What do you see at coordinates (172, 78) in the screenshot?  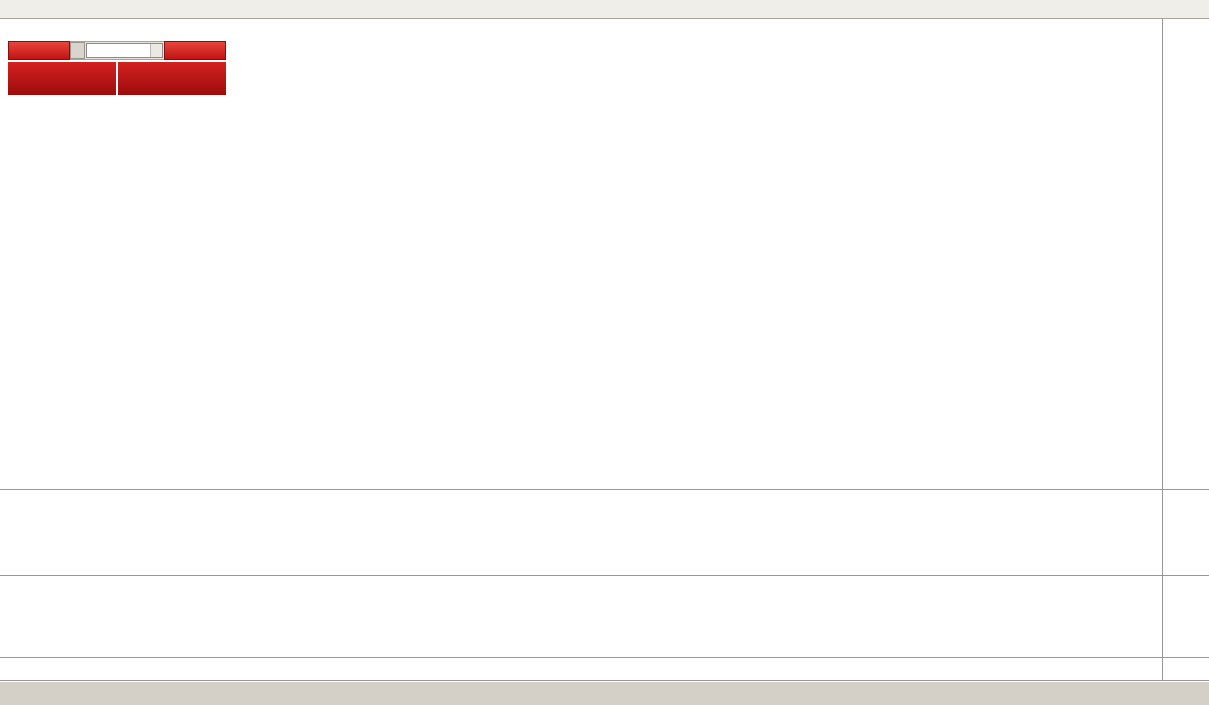 I see `buy-price-display` at bounding box center [172, 78].